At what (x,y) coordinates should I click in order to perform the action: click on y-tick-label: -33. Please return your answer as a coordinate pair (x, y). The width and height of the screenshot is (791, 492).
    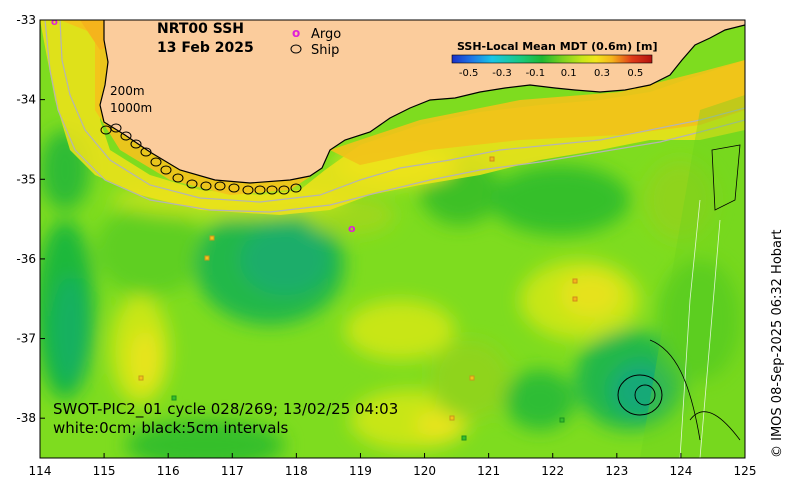
    Looking at the image, I should click on (26, 20).